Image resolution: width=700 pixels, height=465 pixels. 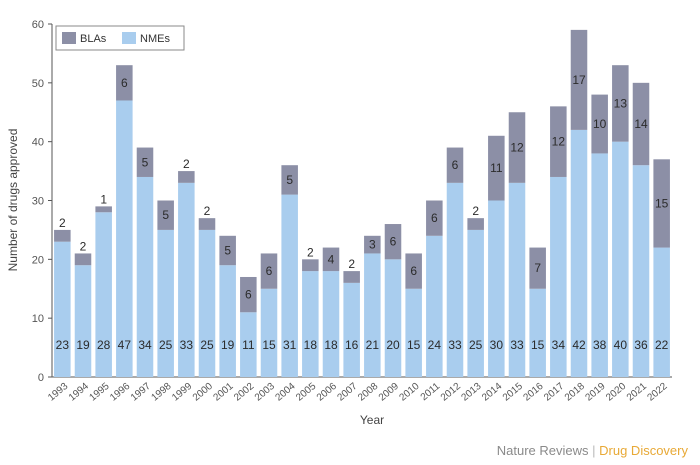 I want to click on x-tick-label: 2007, so click(x=347, y=392).